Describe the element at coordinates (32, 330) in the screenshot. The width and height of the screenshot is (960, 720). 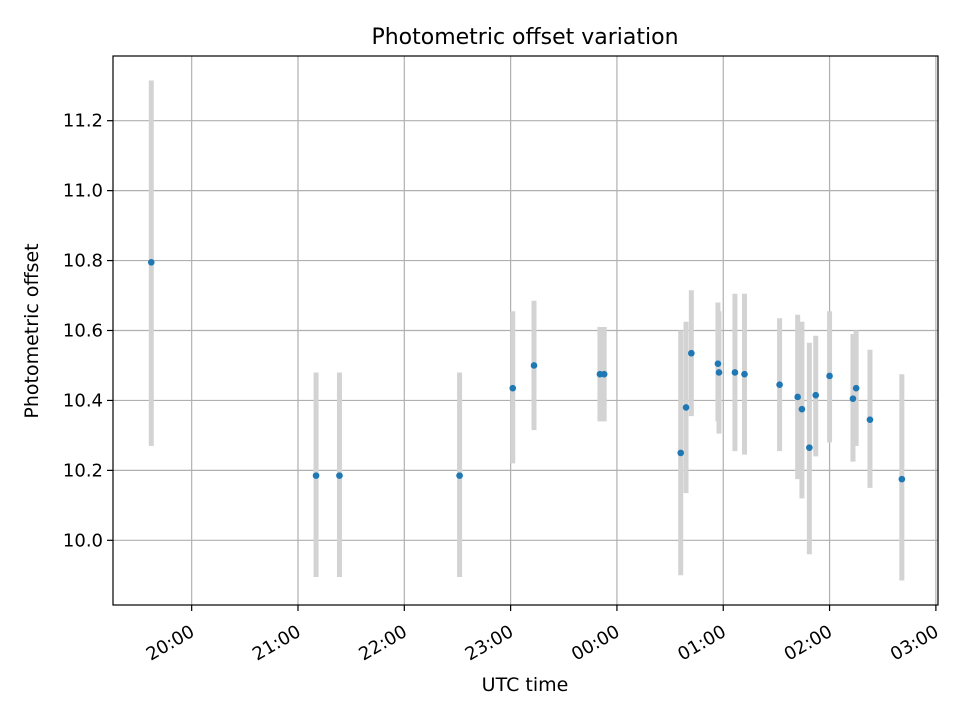
I see `y-axis-label: Photometric offset` at that location.